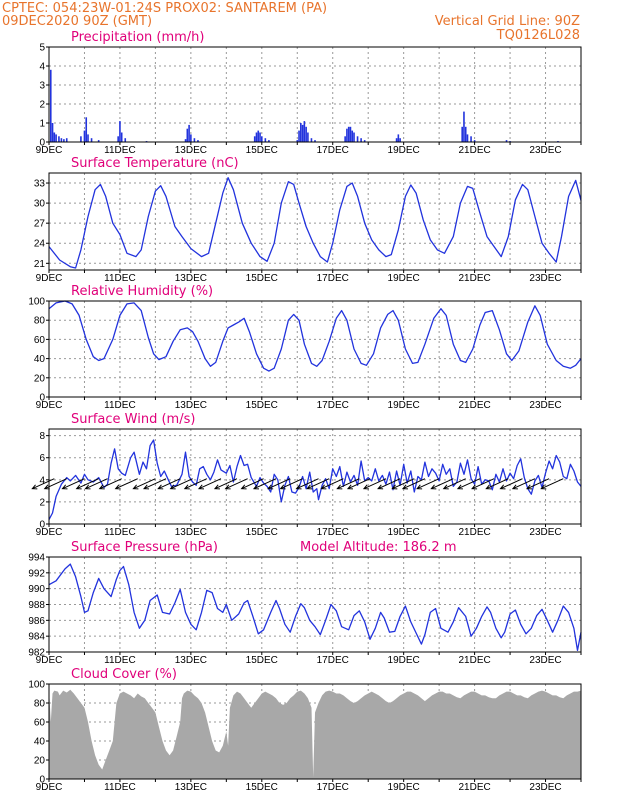  Describe the element at coordinates (36, 589) in the screenshot. I see `y-tick-label: 990` at that location.